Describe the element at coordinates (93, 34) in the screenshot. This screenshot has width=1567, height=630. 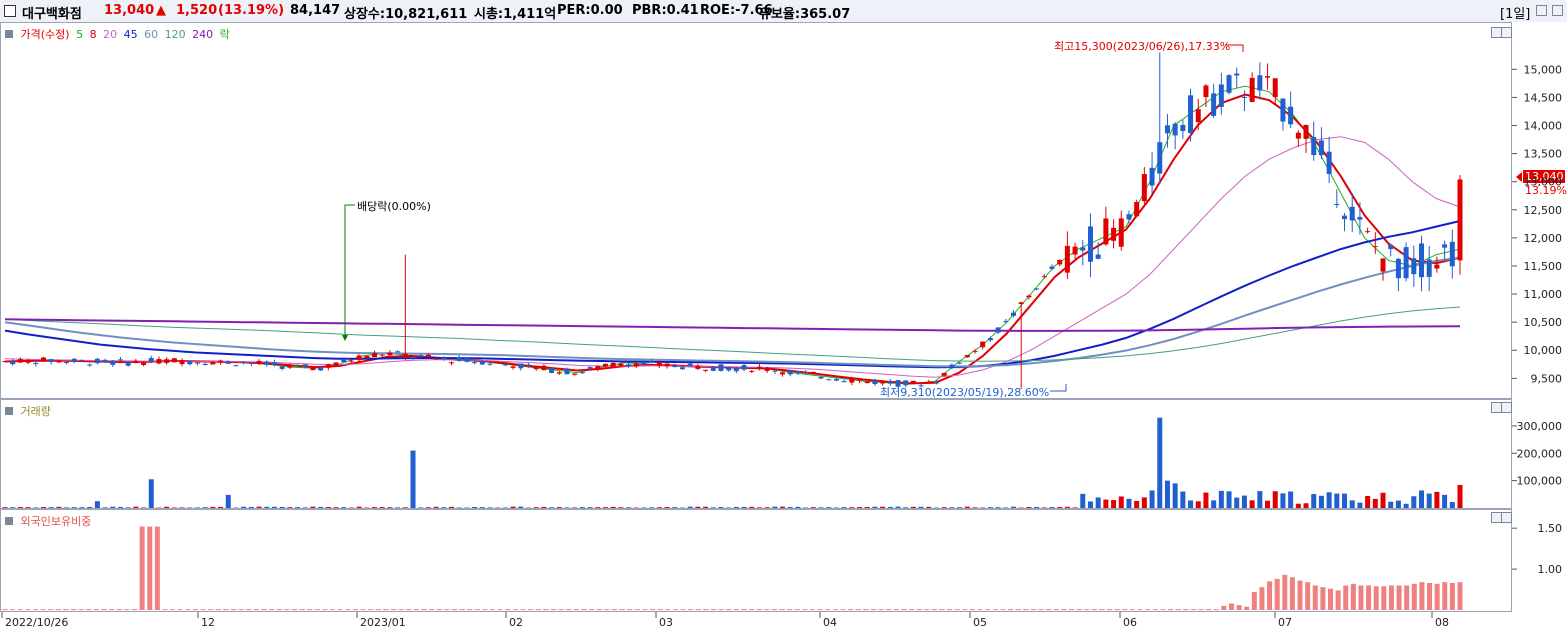
I see `legend-ma8: 8` at that location.